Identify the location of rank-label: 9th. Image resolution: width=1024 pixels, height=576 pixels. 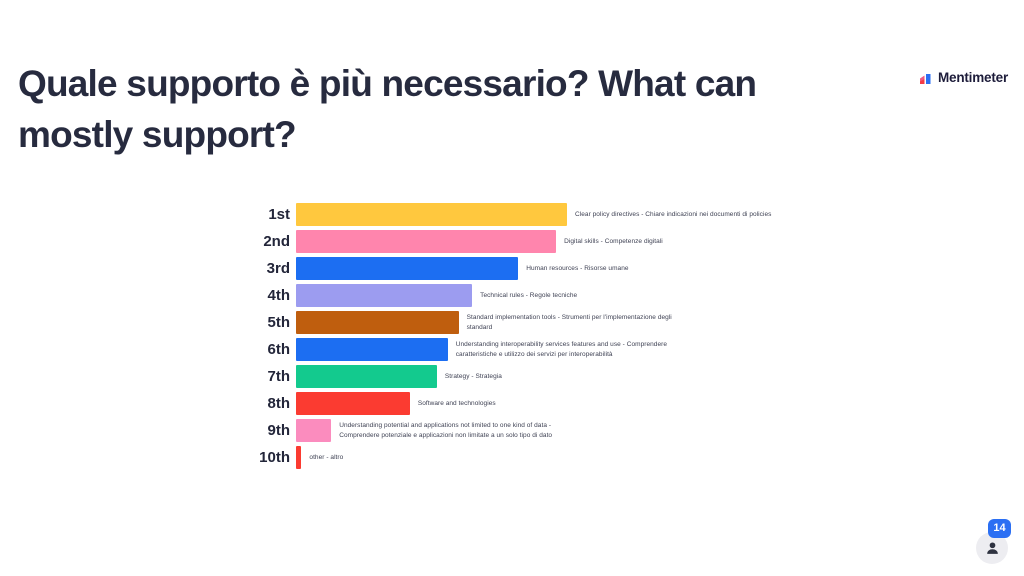
(279, 430).